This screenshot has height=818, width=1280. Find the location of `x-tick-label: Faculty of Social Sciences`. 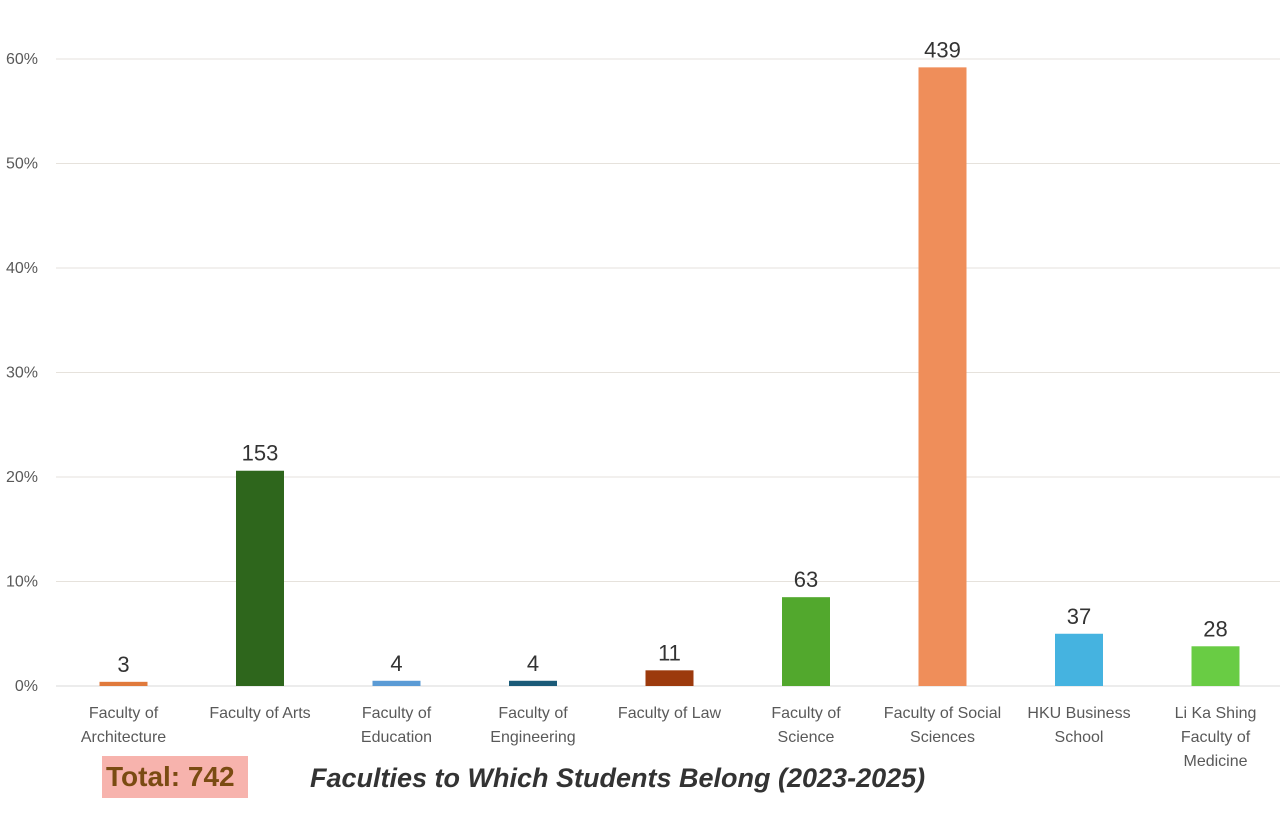

x-tick-label: Faculty of Social Sciences is located at coordinates (942, 725).